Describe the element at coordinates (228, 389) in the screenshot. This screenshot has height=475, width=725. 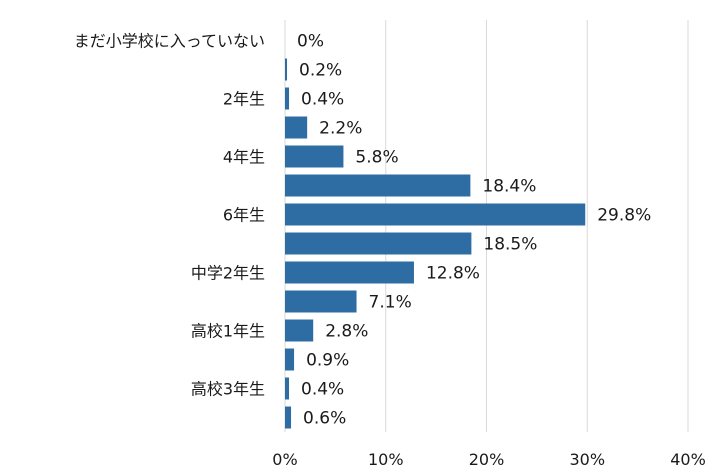
I see `category-label: 高校3年生` at that location.